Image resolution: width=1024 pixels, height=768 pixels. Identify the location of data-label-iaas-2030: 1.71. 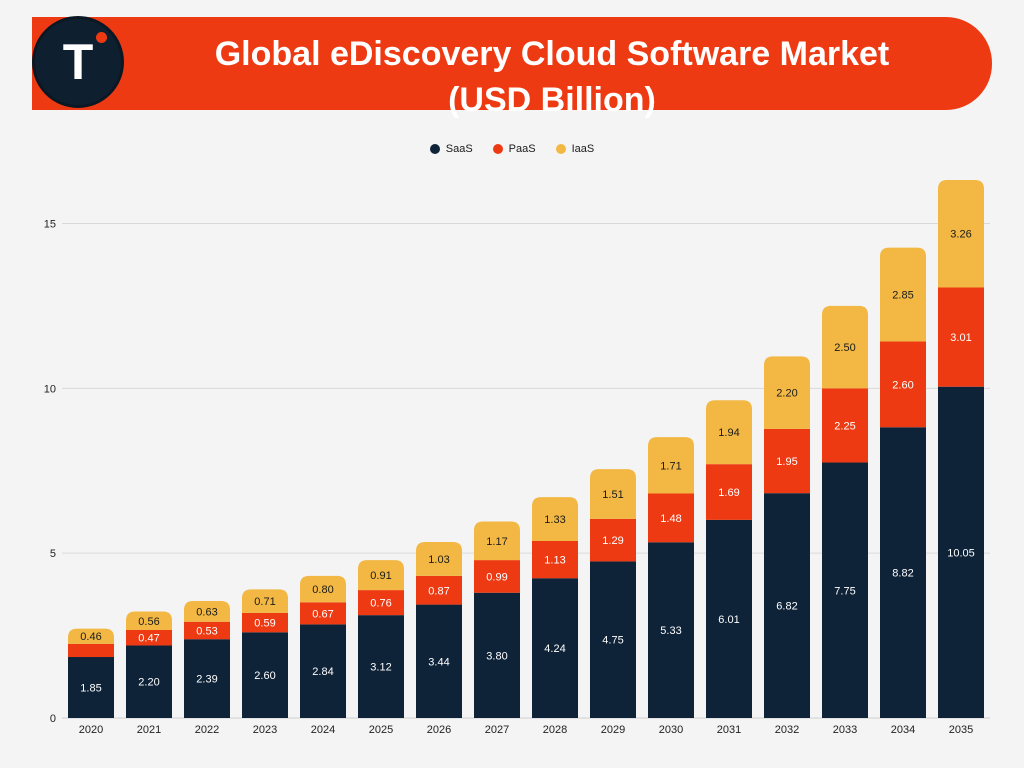
(670, 466).